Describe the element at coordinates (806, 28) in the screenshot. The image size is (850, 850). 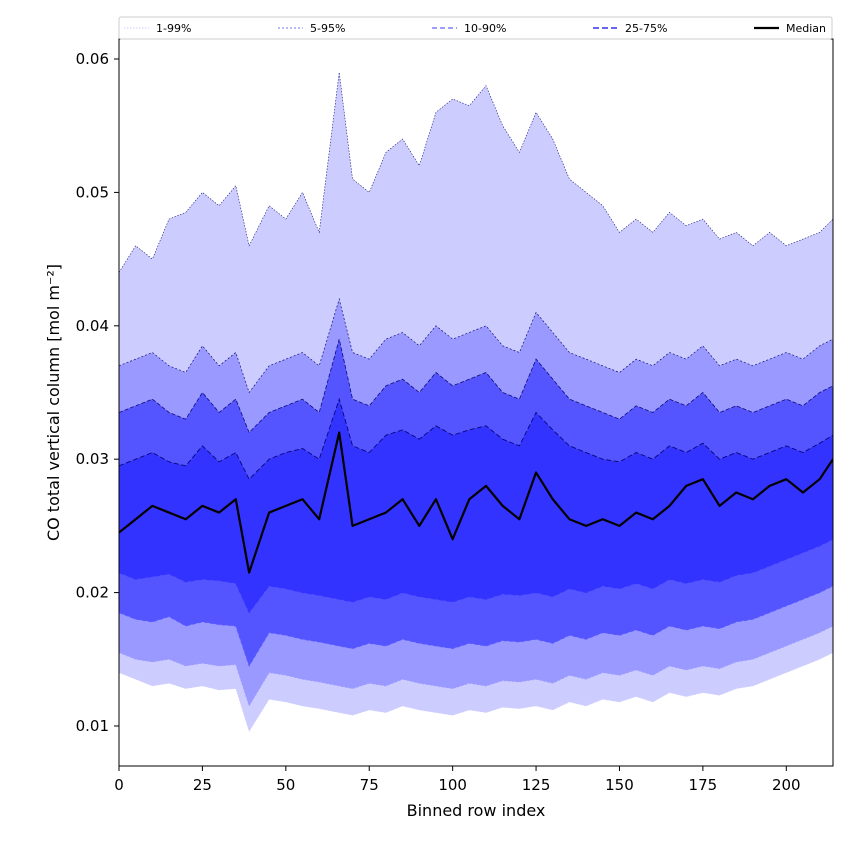
I see `legend-label: Median` at that location.